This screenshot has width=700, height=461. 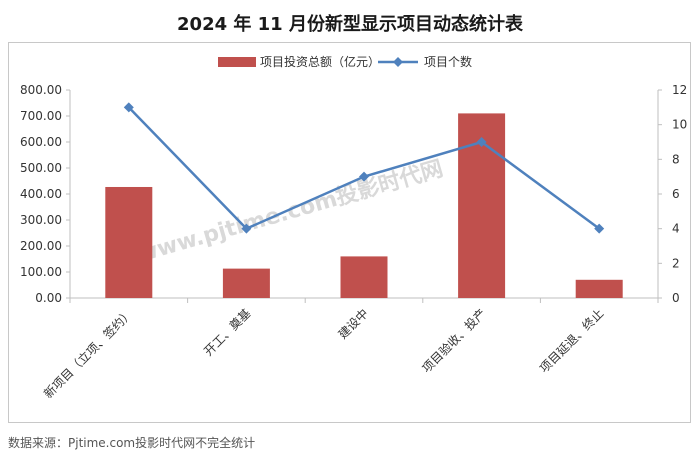 What do you see at coordinates (41, 220) in the screenshot?
I see `y-left-tick-label: 300.00` at bounding box center [41, 220].